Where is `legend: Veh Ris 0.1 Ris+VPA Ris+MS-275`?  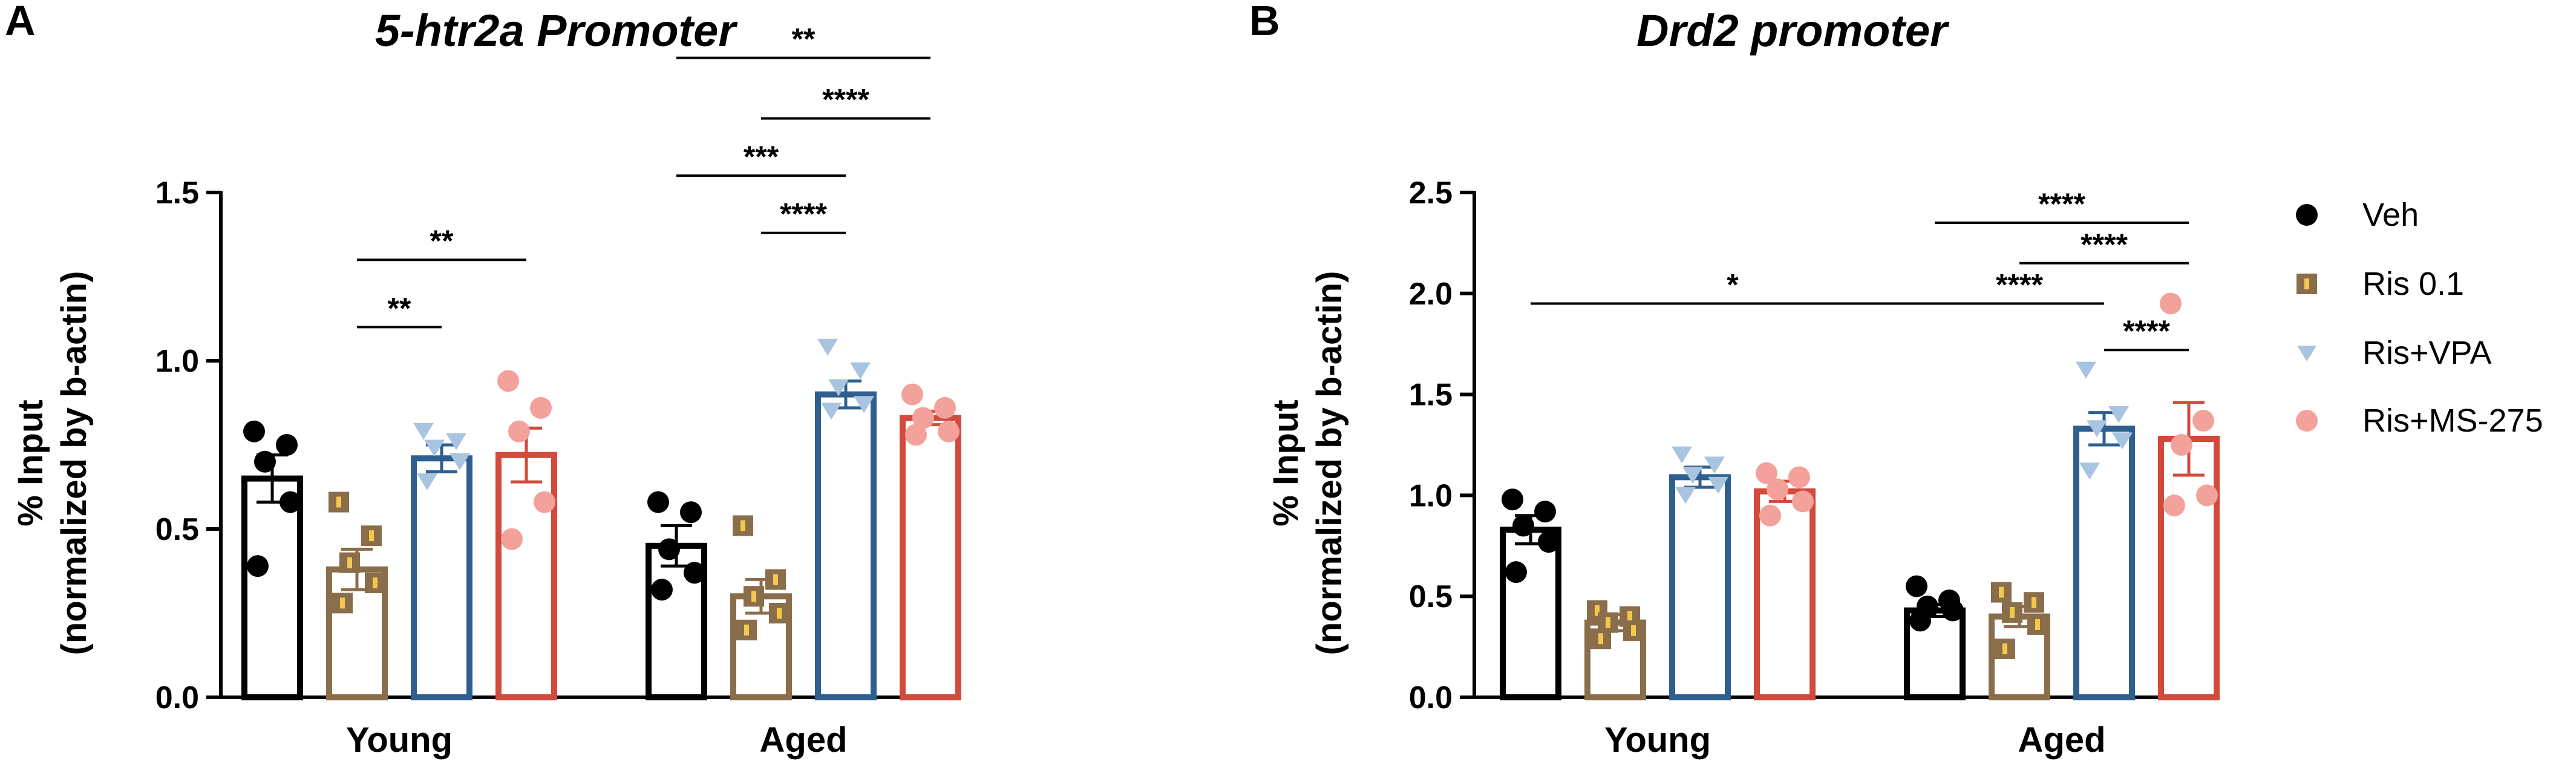 legend: Veh Ris 0.1 Ris+VPA Ris+MS-275 is located at coordinates (2419, 318).